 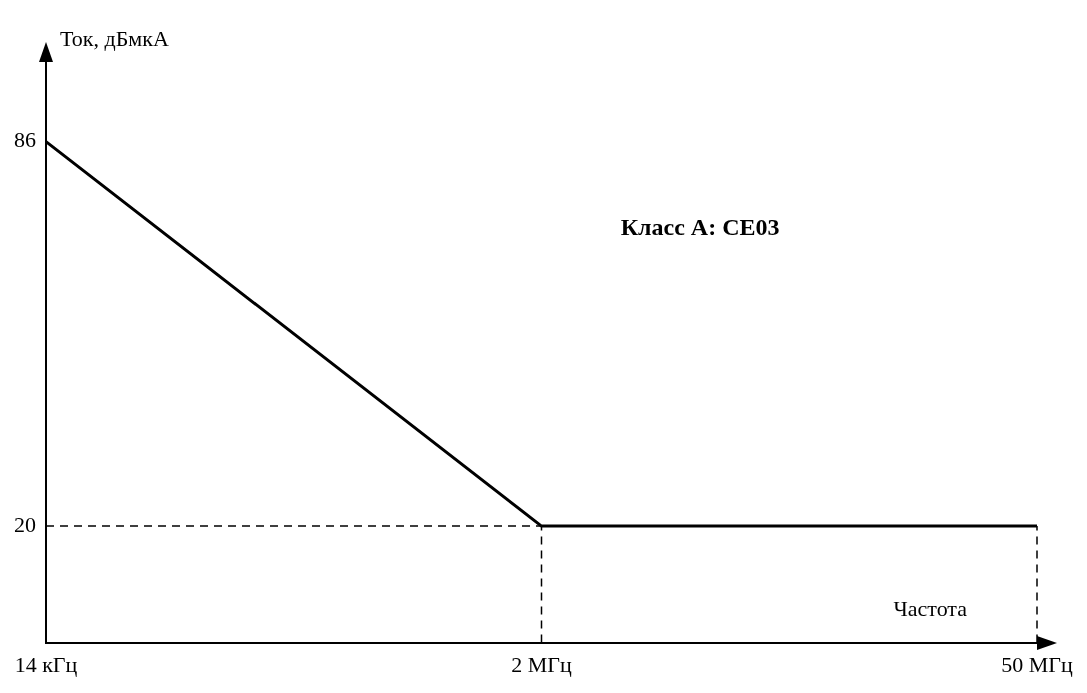 What do you see at coordinates (930, 609) in the screenshot?
I see `x-axis-title: Частота` at bounding box center [930, 609].